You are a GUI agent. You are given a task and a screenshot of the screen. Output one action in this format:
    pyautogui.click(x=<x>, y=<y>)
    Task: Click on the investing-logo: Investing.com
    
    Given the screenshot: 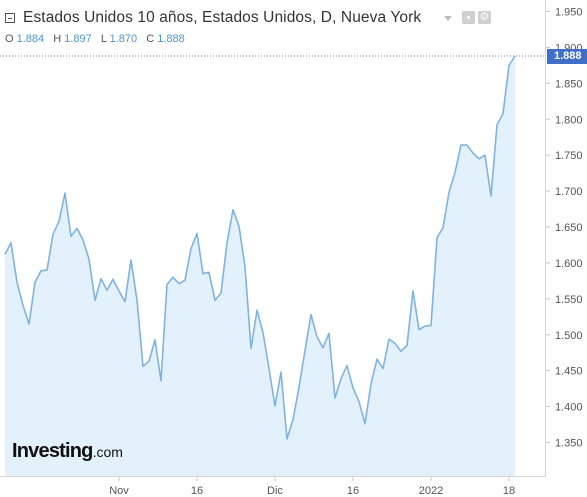 What is the action you would take?
    pyautogui.click(x=67, y=451)
    